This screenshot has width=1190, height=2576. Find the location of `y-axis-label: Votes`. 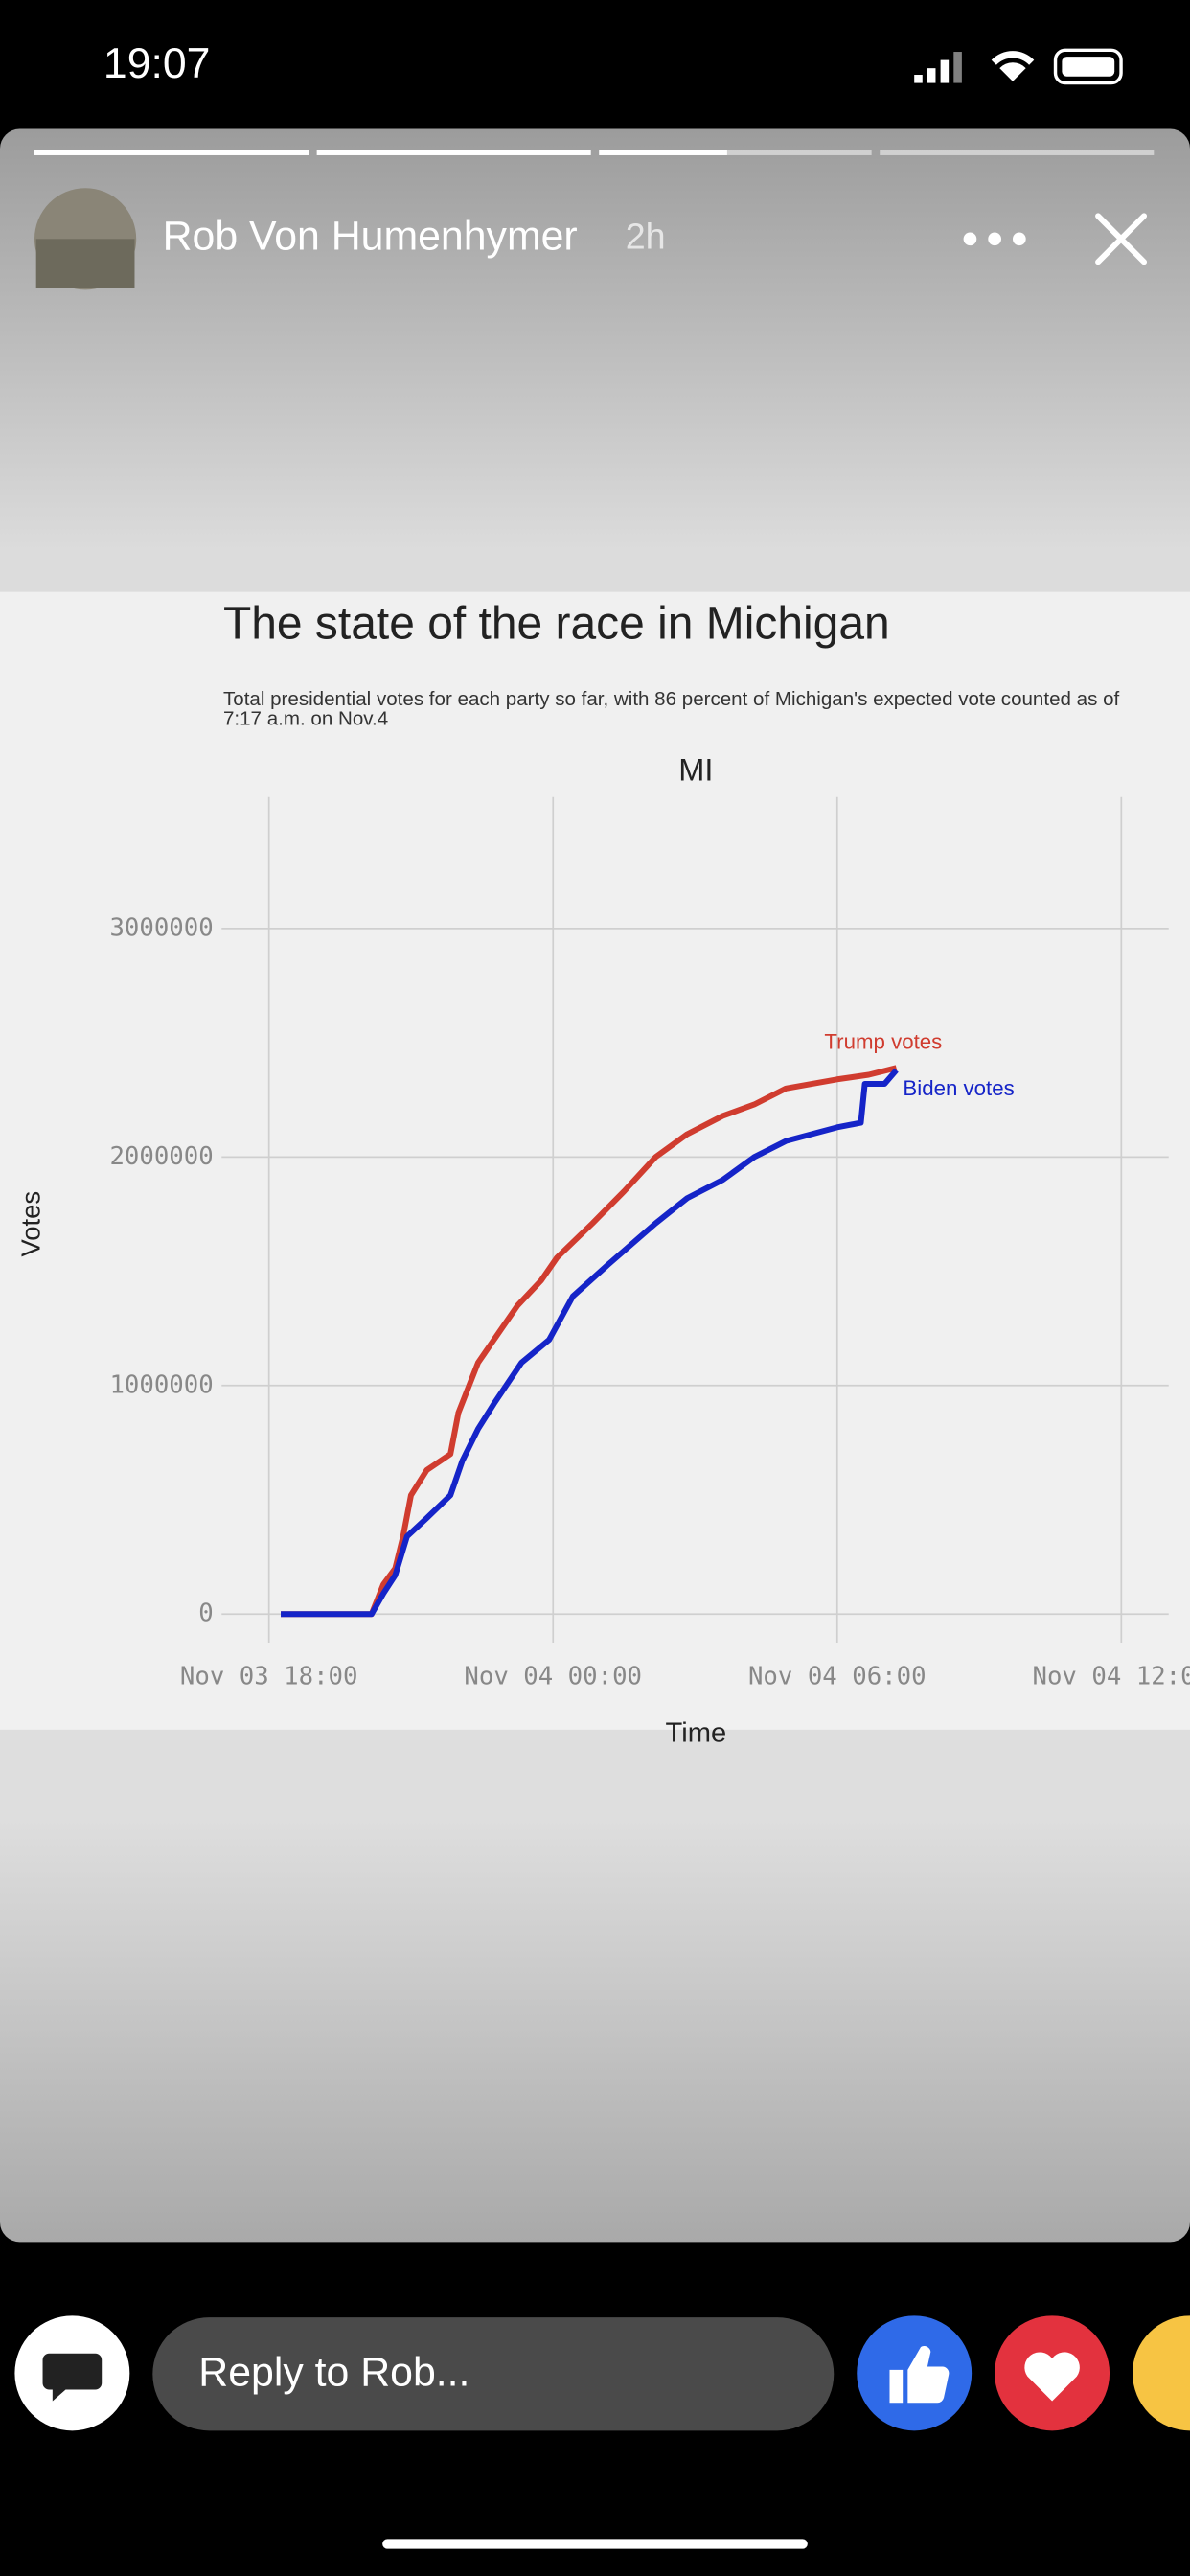

y-axis-label: Votes is located at coordinates (30, 1224).